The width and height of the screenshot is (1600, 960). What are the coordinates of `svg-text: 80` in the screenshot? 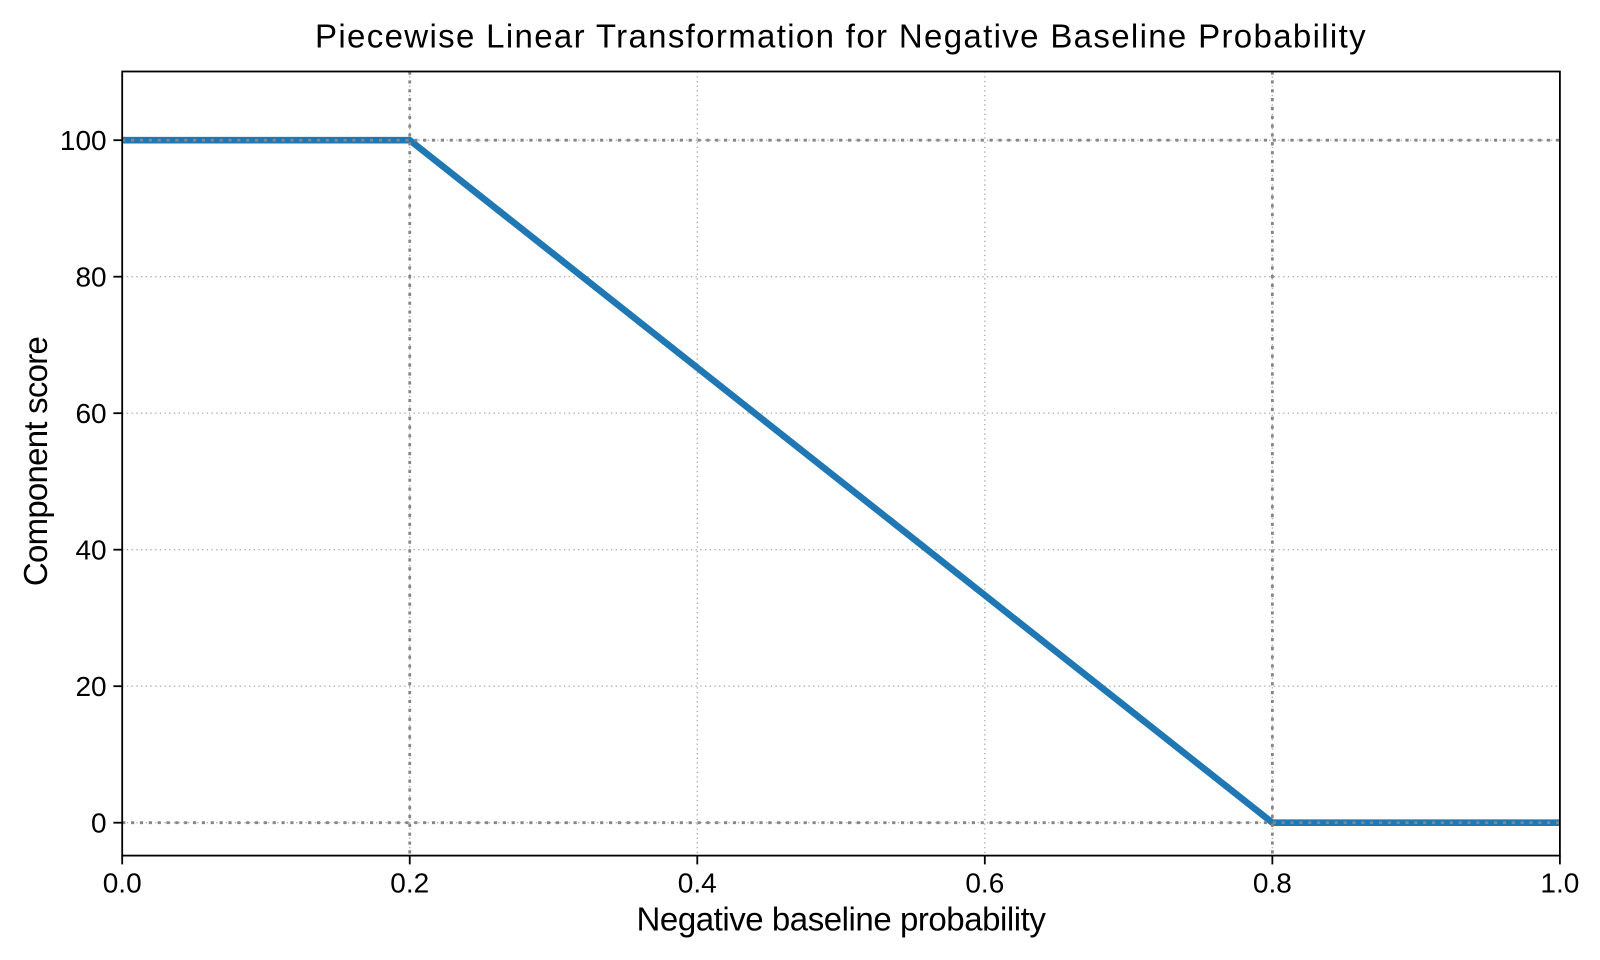 It's located at (90, 277).